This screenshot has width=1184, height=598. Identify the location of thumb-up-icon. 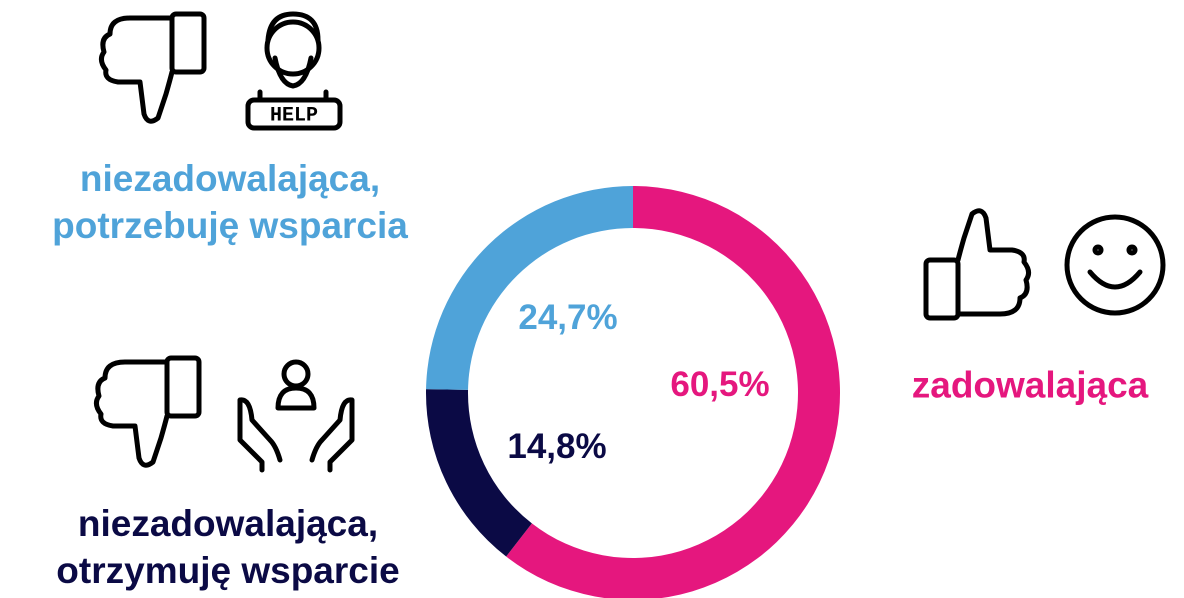
(977, 264).